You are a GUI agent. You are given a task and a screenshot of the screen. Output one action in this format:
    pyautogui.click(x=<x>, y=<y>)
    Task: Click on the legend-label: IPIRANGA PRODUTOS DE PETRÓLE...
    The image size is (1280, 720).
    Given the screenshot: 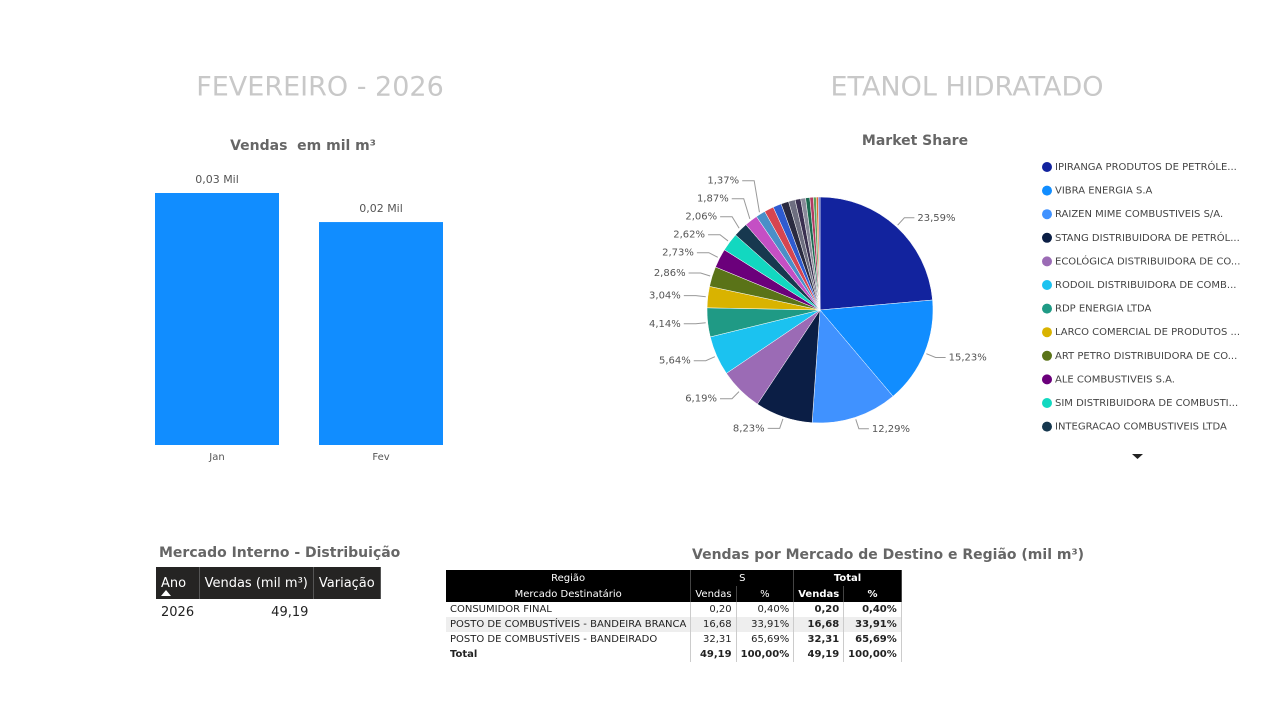 What is the action you would take?
    pyautogui.click(x=1146, y=166)
    